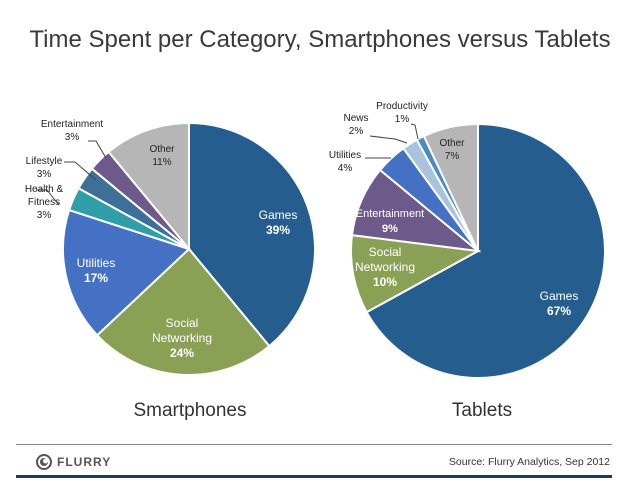 The image size is (640, 481). I want to click on smartphones-label-lifestyle: Lifestyle 3%, so click(44, 168).